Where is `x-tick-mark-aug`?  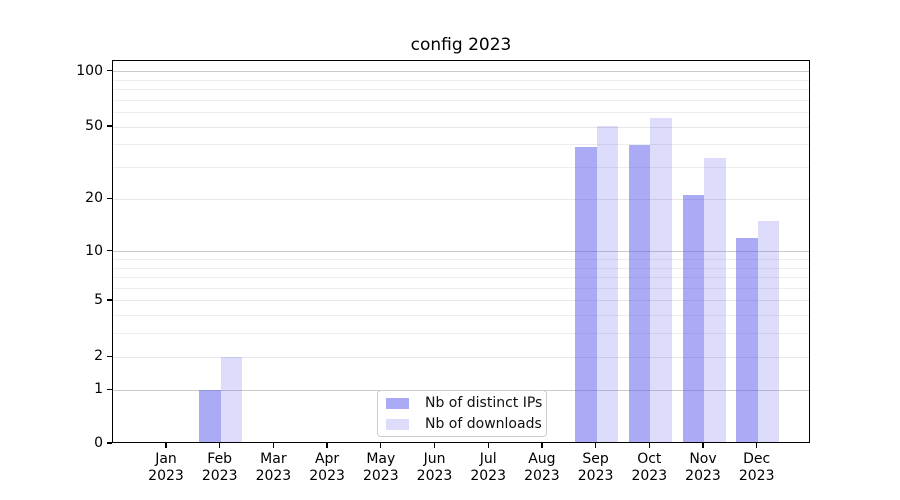
x-tick-mark-aug is located at coordinates (542, 445).